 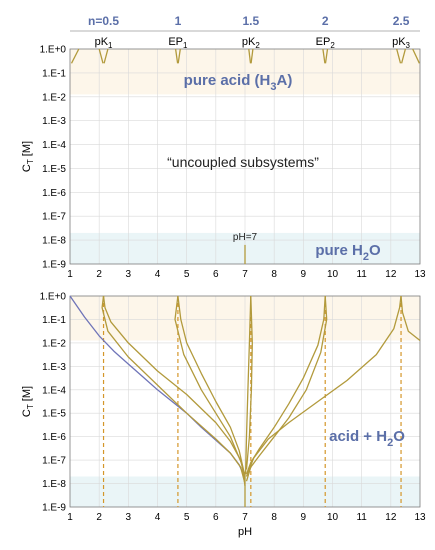 What do you see at coordinates (238, 82) in the screenshot?
I see `annotation-pure-acid: pure acid (H3A)` at bounding box center [238, 82].